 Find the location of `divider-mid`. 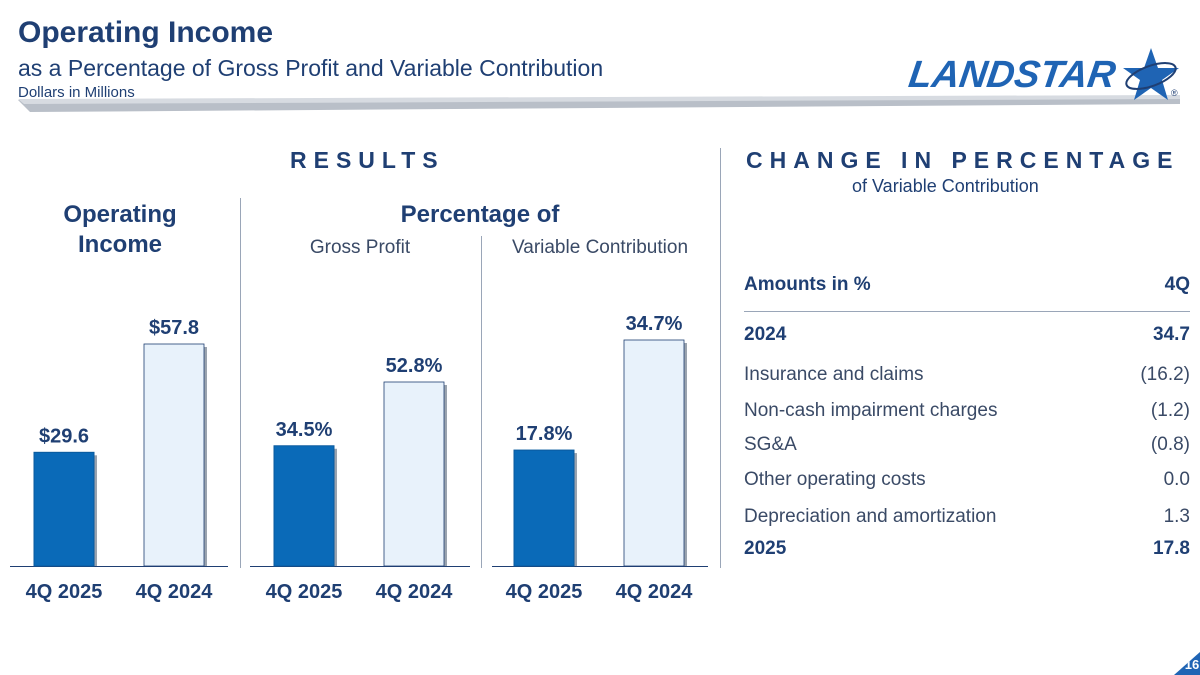

divider-mid is located at coordinates (481, 402).